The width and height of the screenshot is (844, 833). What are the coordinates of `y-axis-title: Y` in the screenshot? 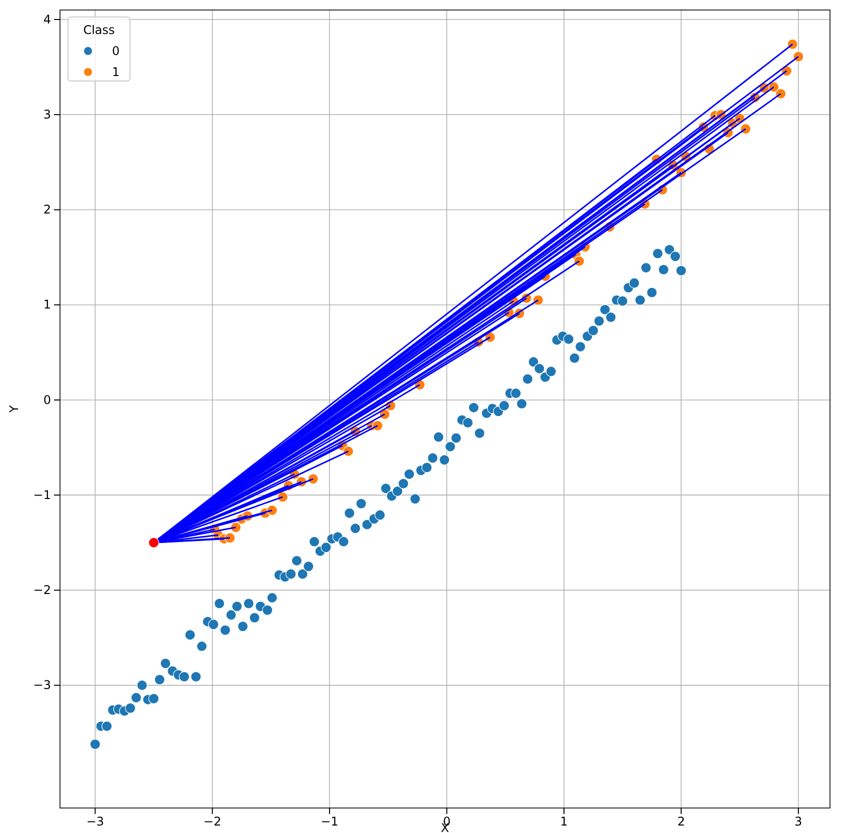 It's located at (14, 409).